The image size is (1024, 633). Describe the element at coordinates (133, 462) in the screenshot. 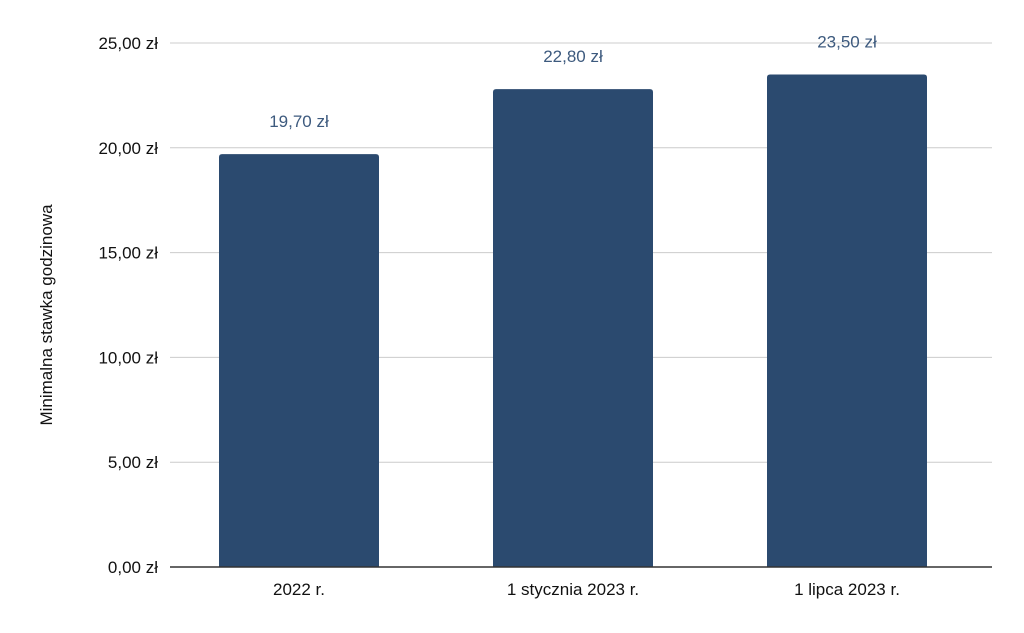

I see `y-tick-label: 5,00 zł` at that location.